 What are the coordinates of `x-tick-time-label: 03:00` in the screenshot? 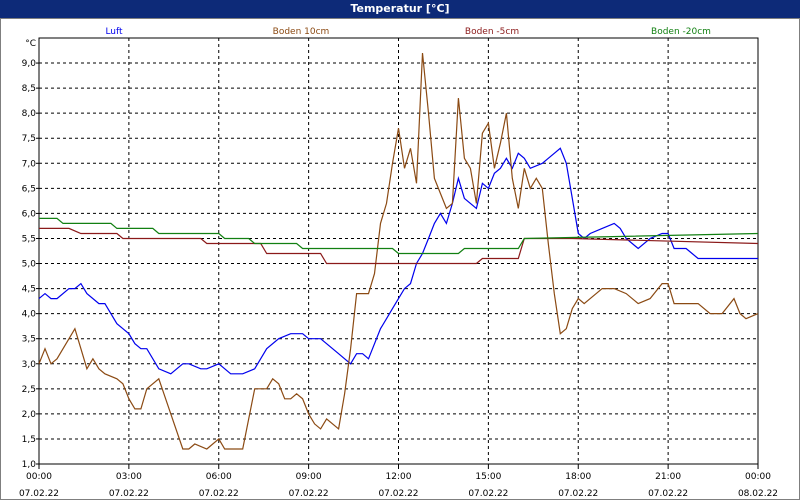 It's located at (129, 477).